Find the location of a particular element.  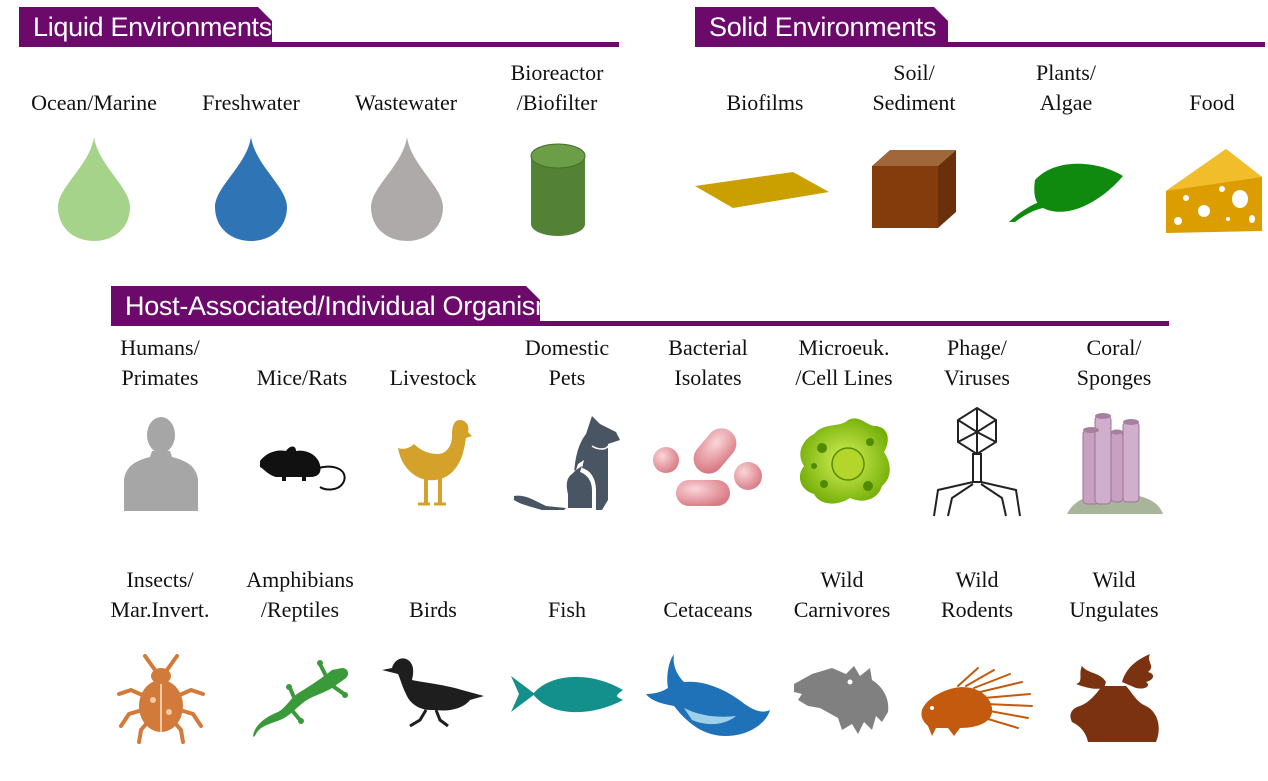

item-label-phage: Phage/Viruses is located at coordinates (977, 362).